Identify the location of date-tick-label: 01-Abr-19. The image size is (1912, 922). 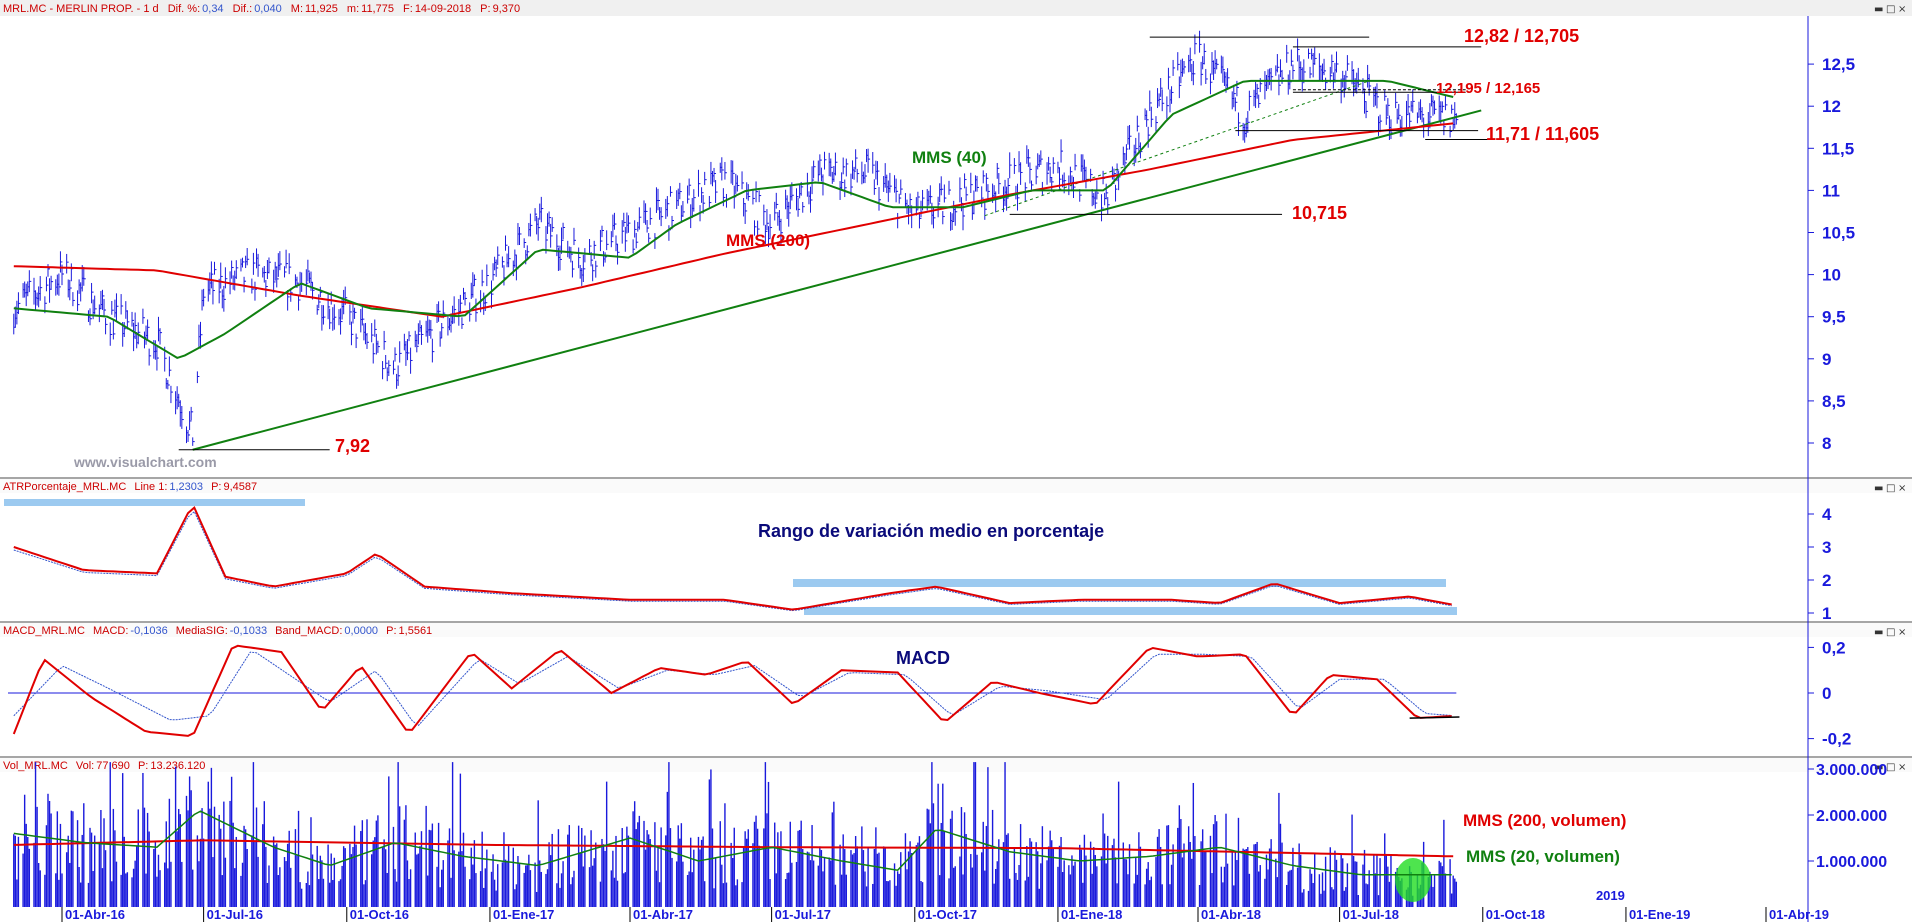
(1799, 914).